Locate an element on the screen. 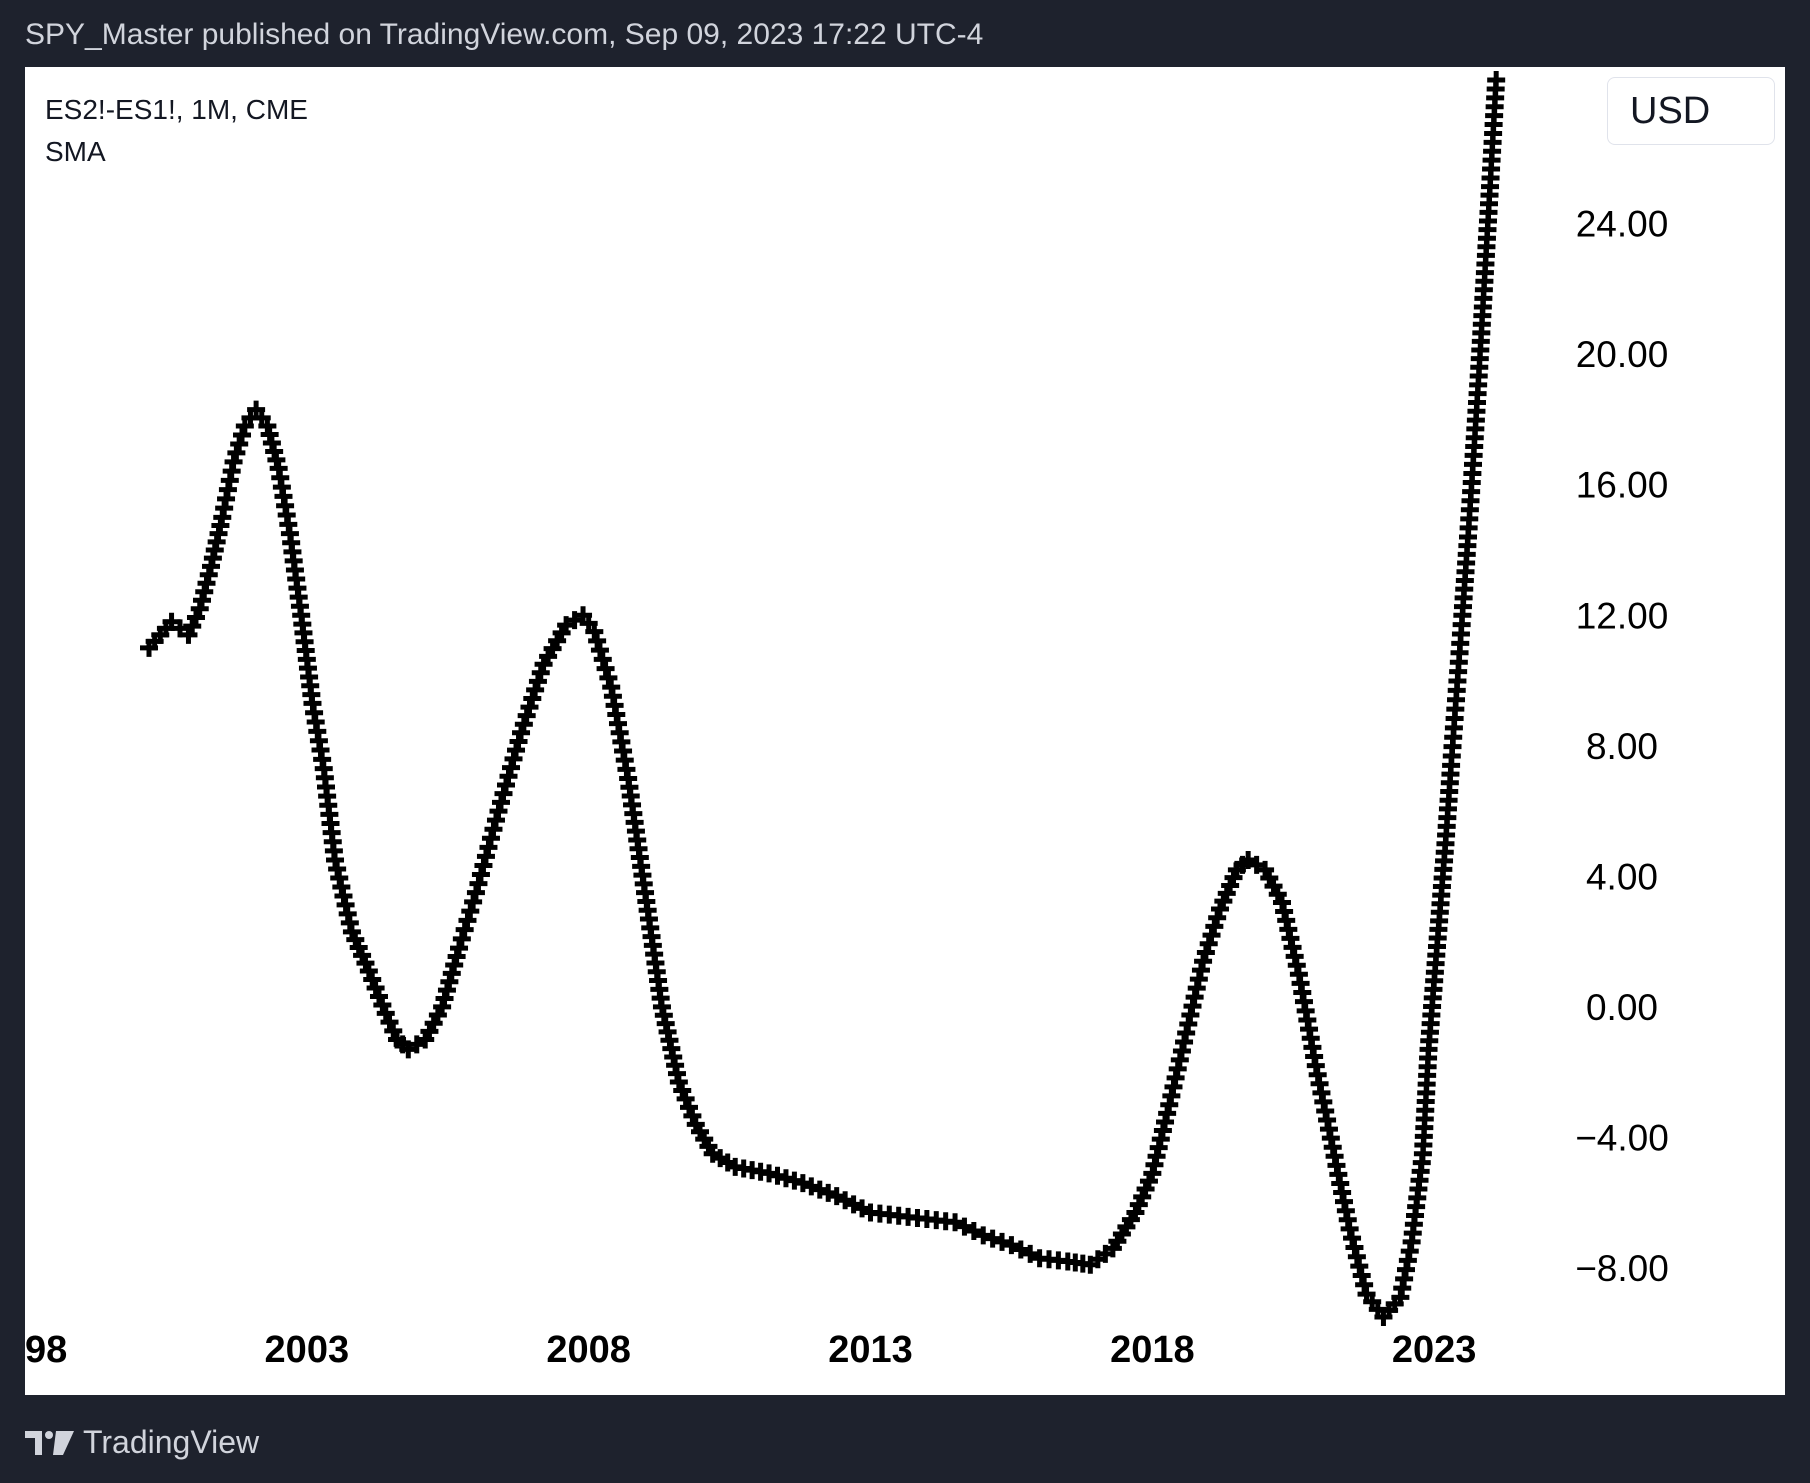  y-tick-label: 16.00 is located at coordinates (1622, 485).